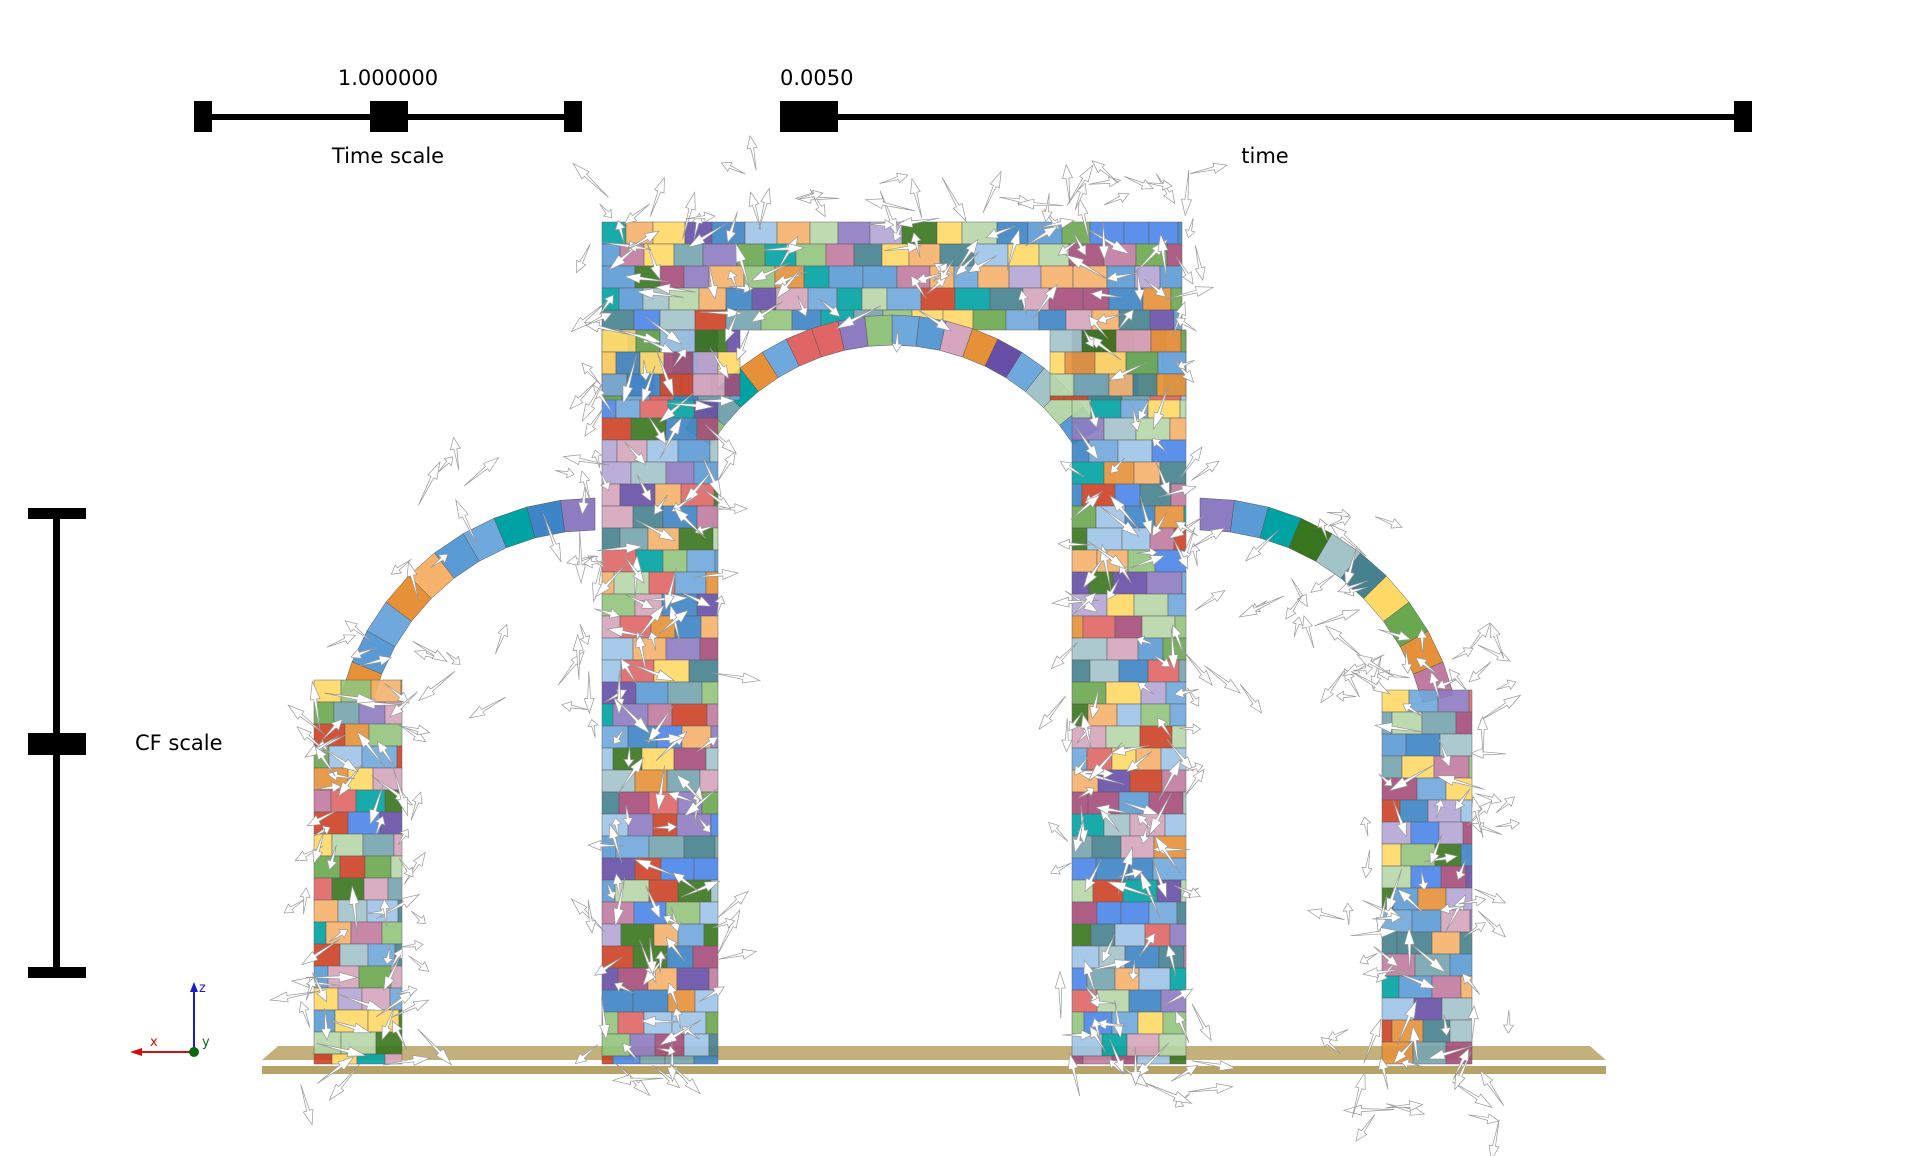 The image size is (1920, 1156). Describe the element at coordinates (809, 116) in the screenshot. I see `time-handle` at that location.